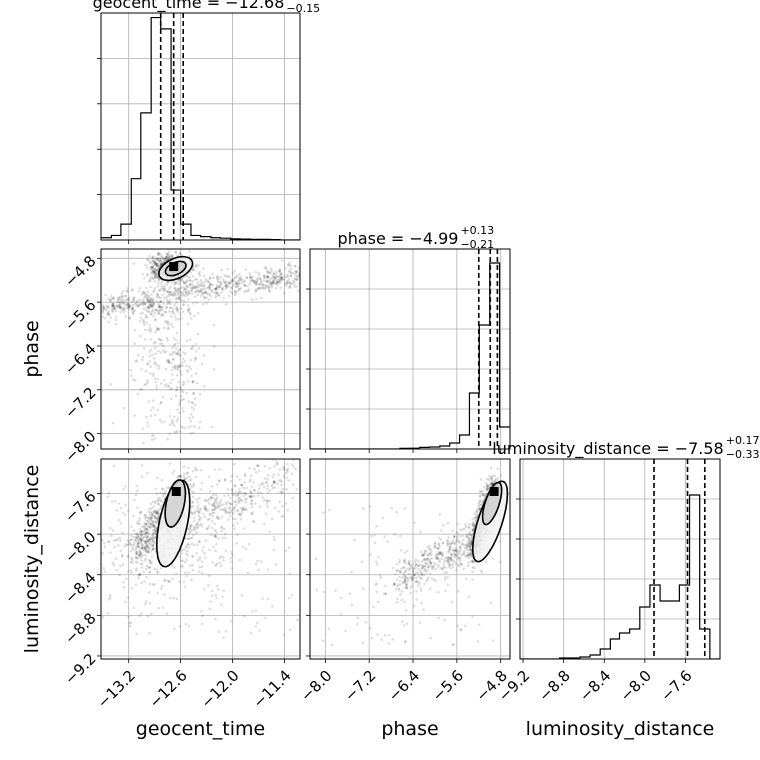 The image size is (760, 760). I want to click on title-text: geocent_time = −12.68, so click(189, 6).